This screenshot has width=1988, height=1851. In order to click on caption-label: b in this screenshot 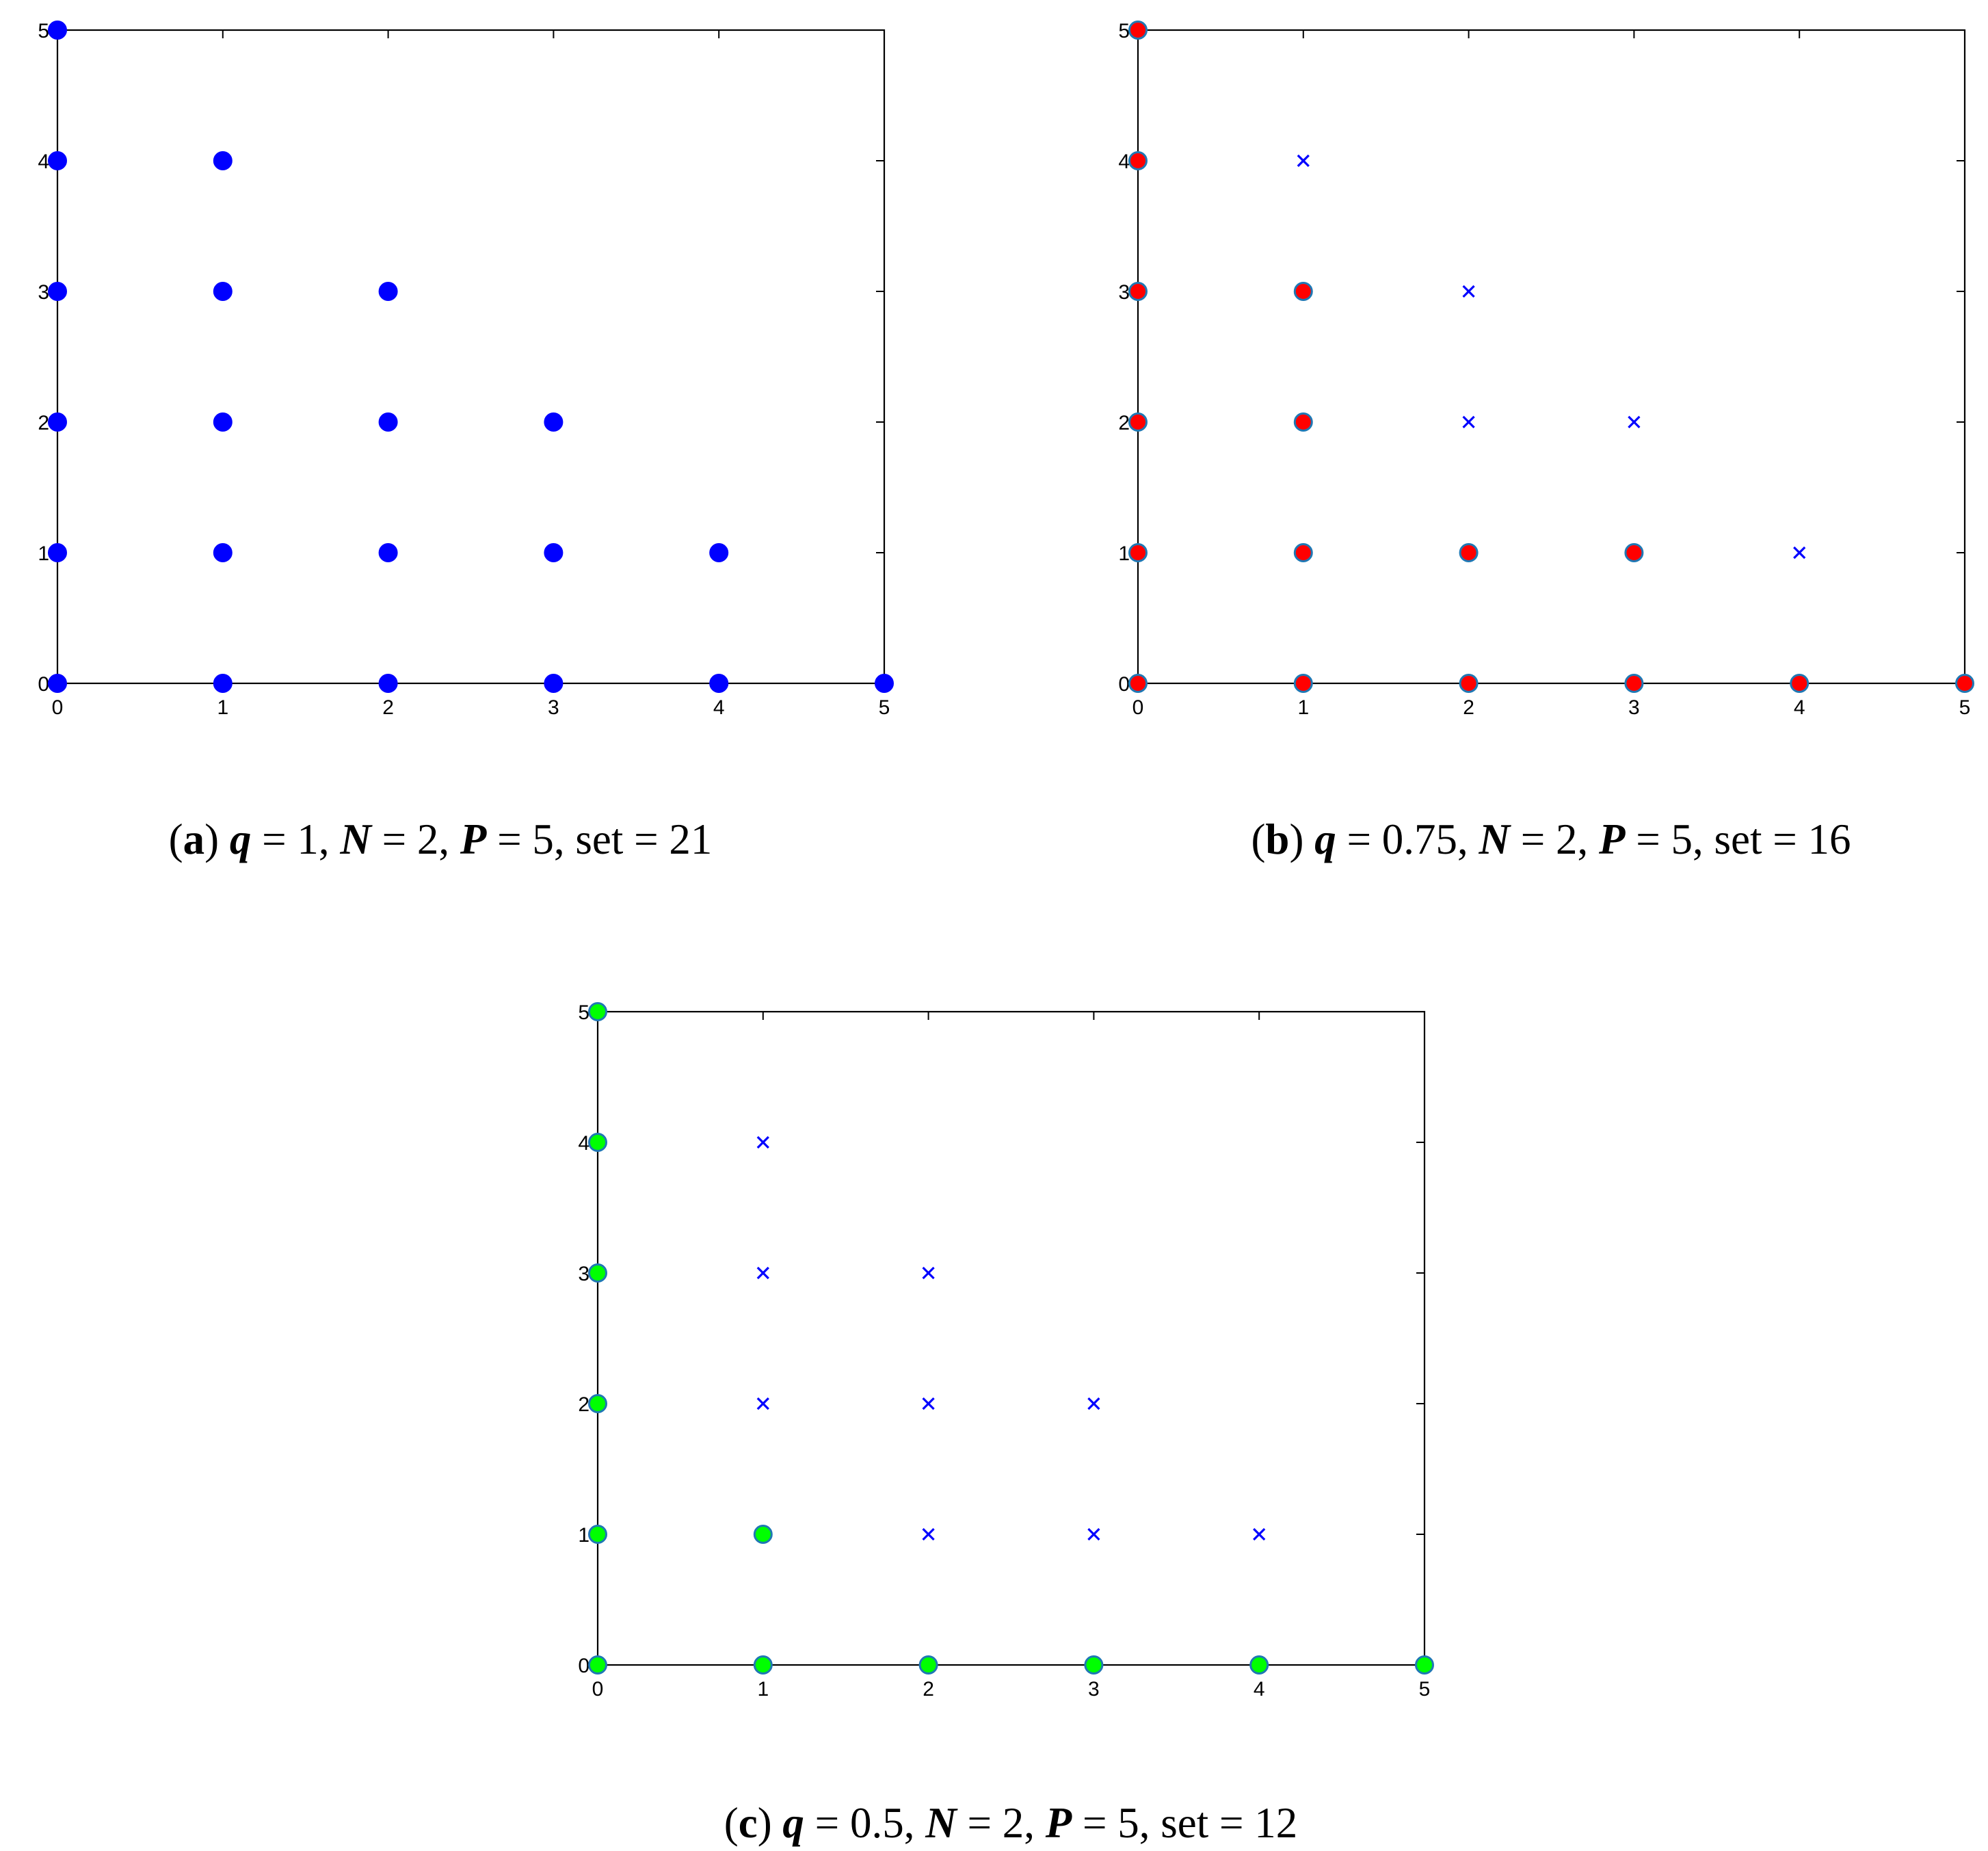, I will do `click(1277, 839)`.